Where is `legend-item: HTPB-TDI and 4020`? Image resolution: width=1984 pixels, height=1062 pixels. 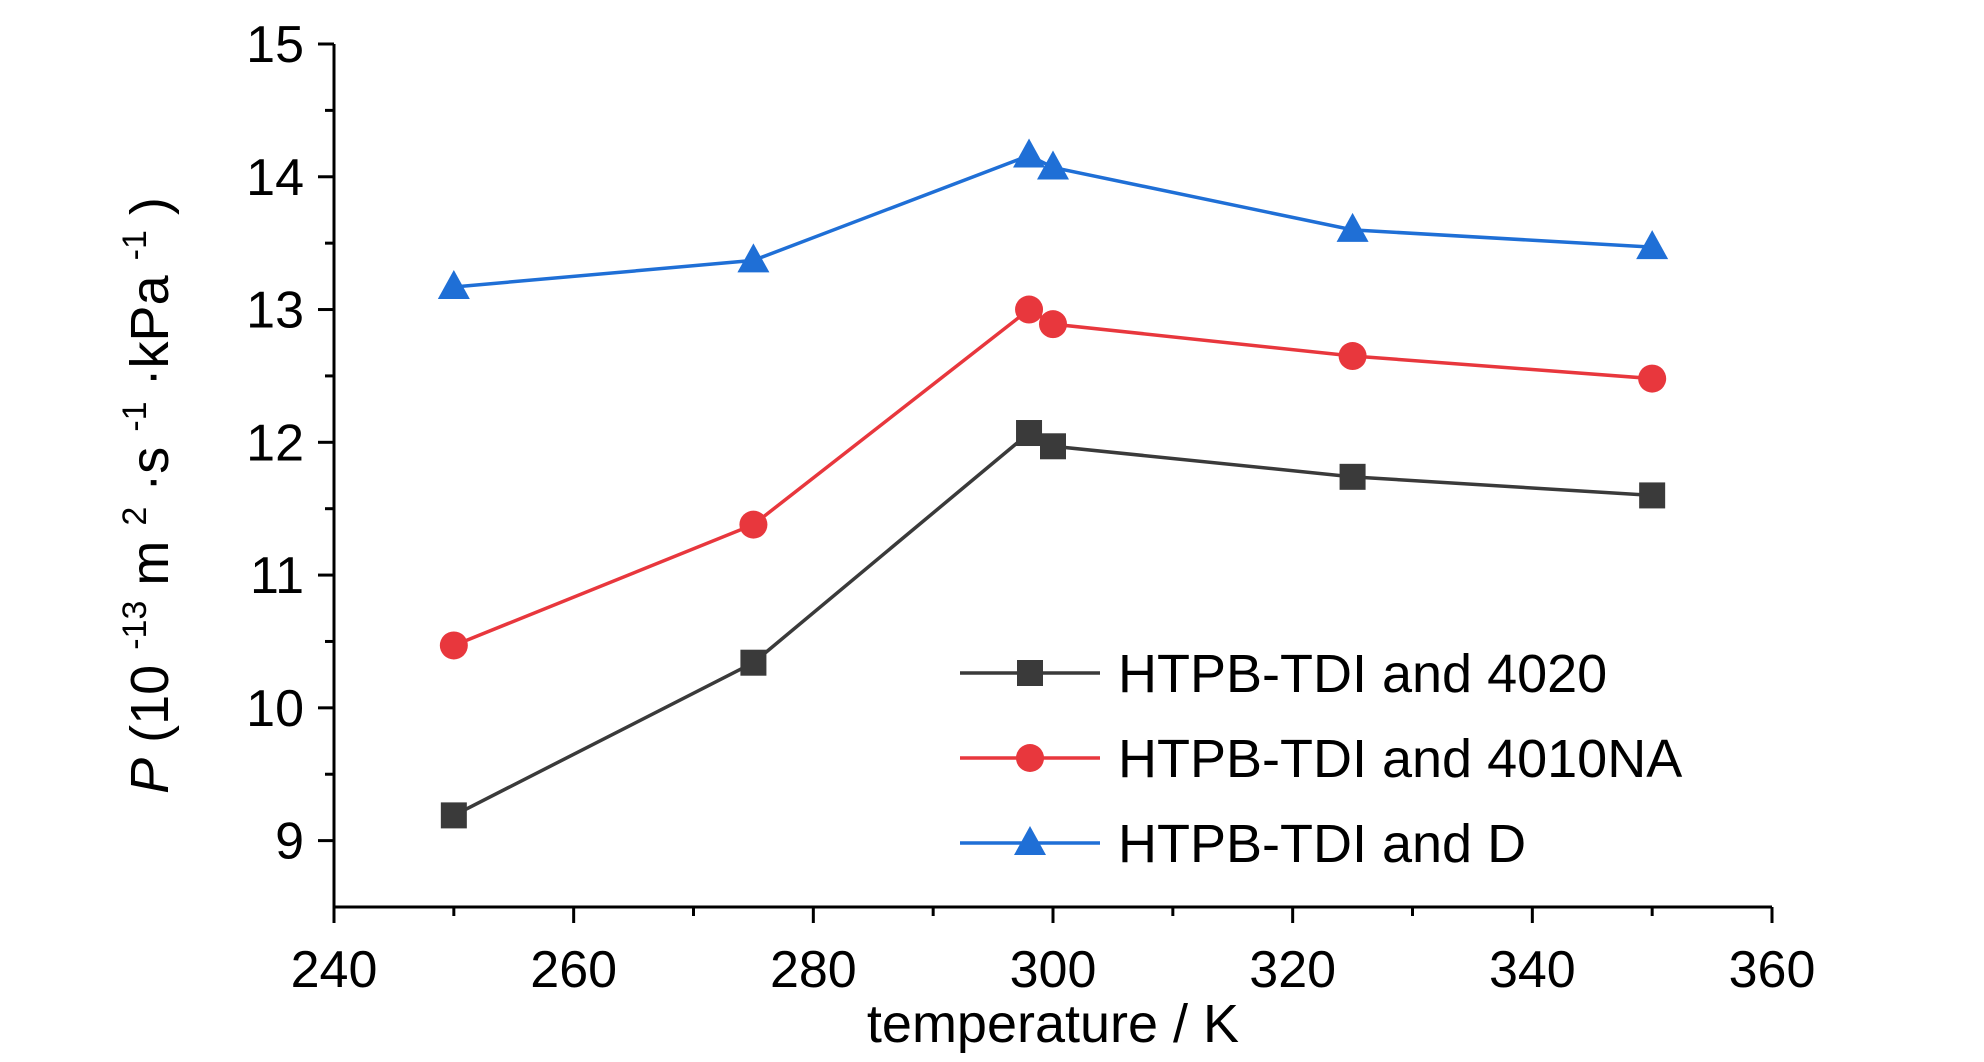 legend-item: HTPB-TDI and 4020 is located at coordinates (1283, 674).